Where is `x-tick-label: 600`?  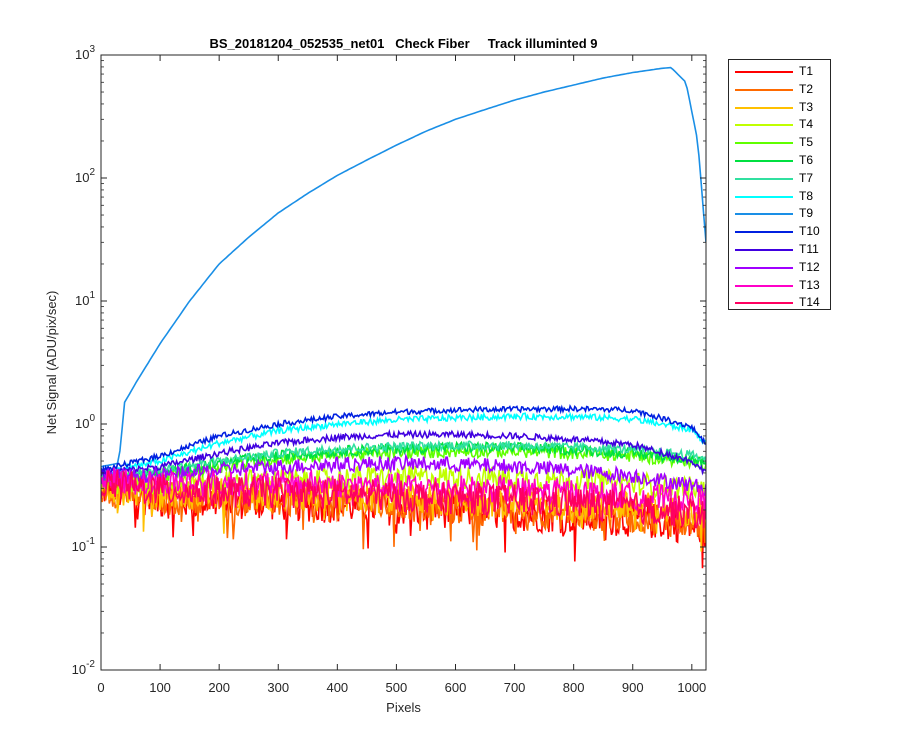 x-tick-label: 600 is located at coordinates (456, 687).